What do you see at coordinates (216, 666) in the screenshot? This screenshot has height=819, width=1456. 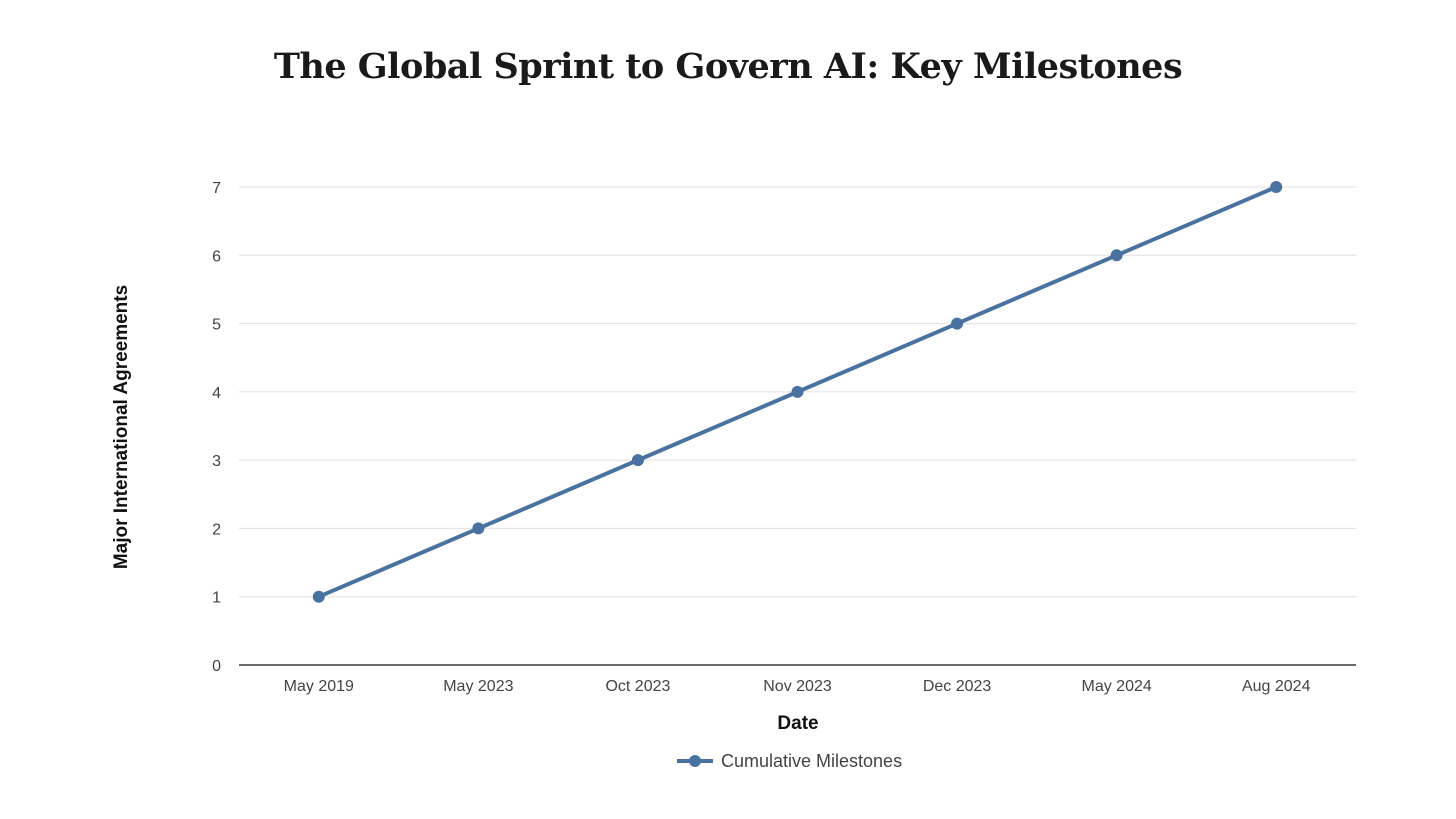 I see `y-tick-label: 0` at bounding box center [216, 666].